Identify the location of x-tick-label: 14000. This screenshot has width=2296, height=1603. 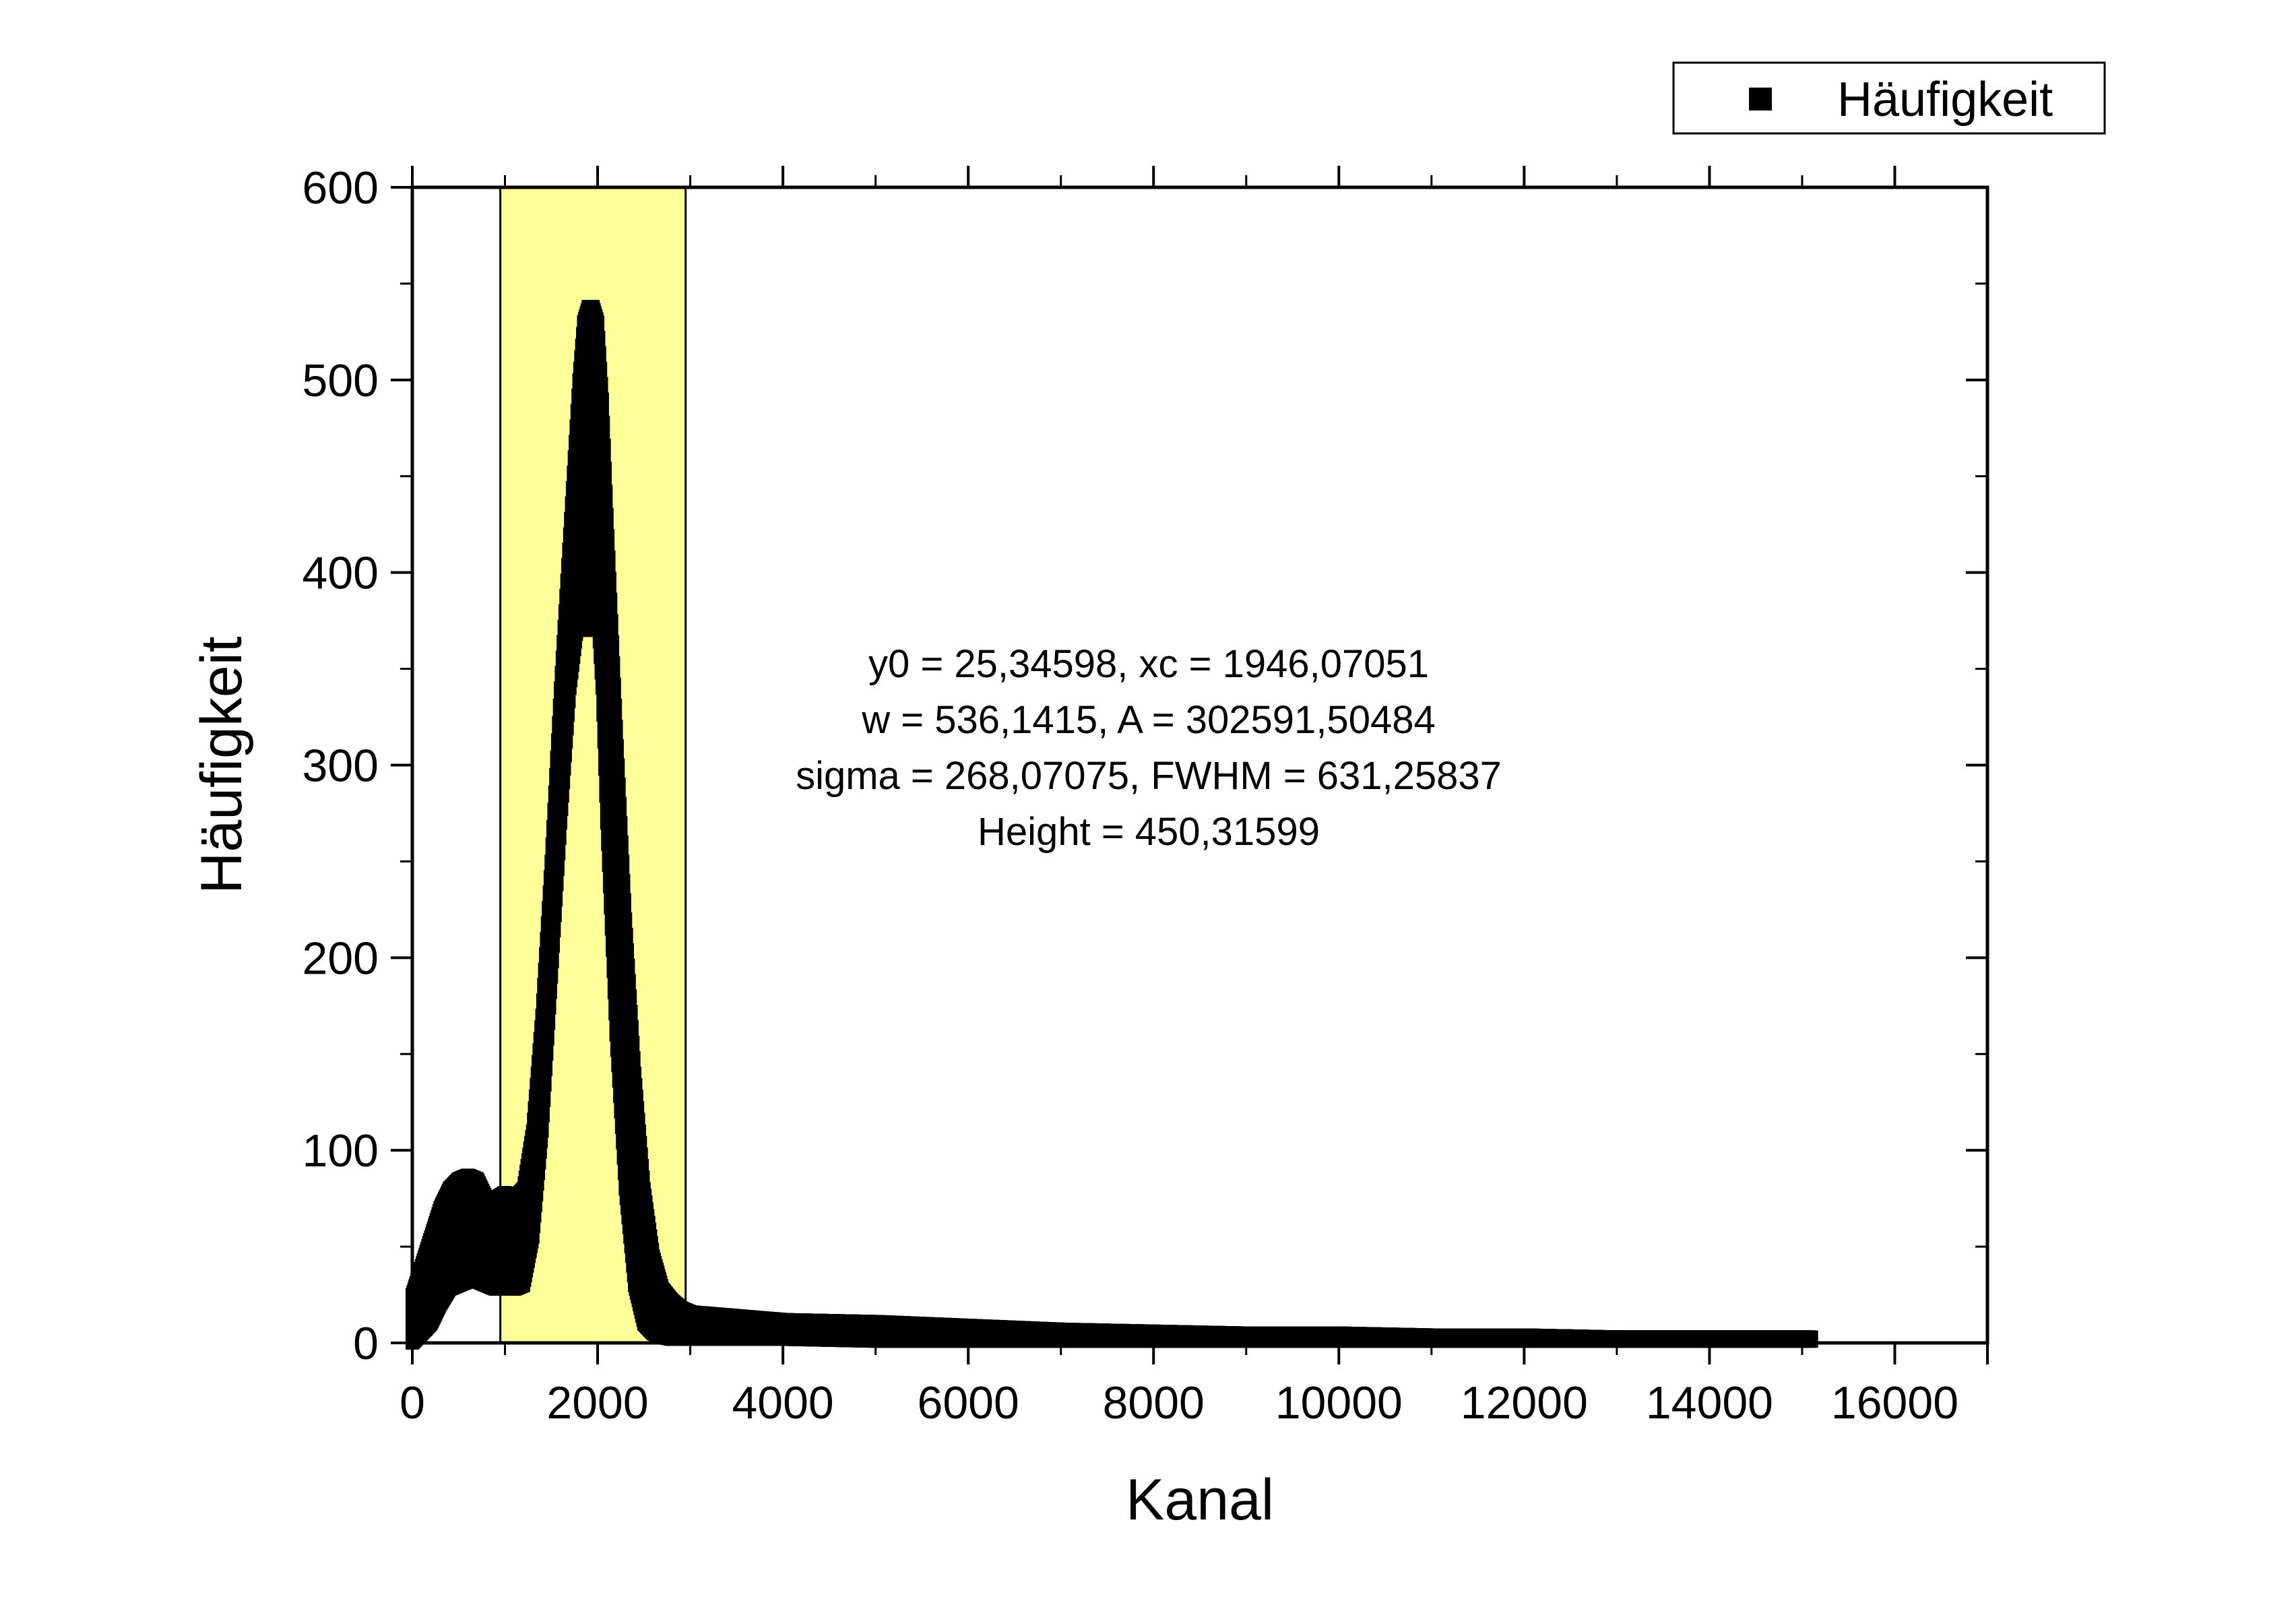
(1709, 1402).